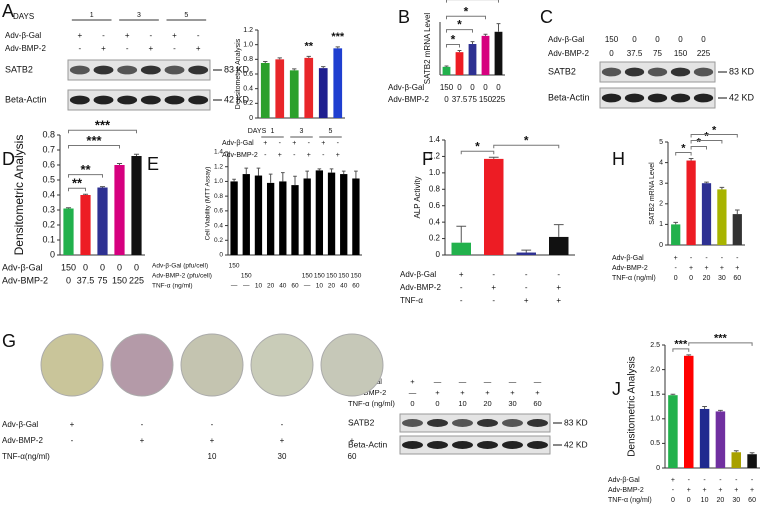  I want to click on row-cell: 37.5, so click(460, 99).